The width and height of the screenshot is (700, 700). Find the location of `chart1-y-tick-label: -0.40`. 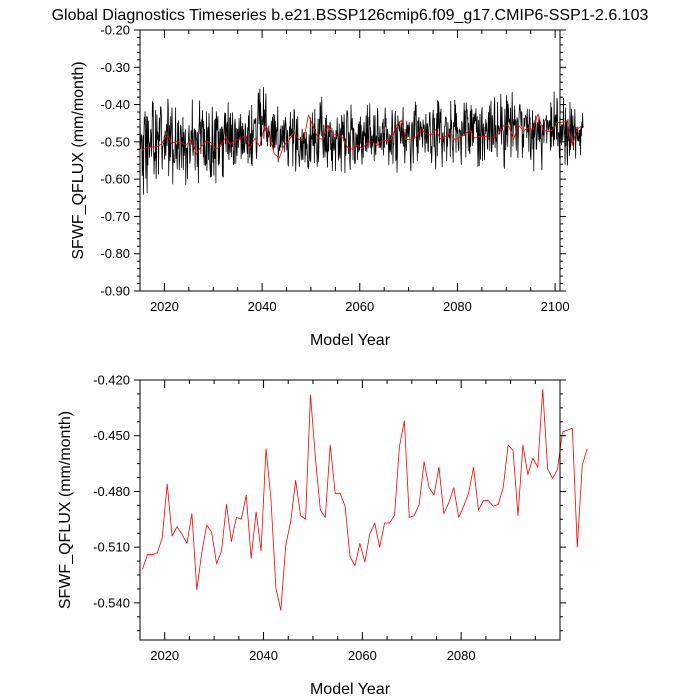

chart1-y-tick-label: -0.40 is located at coordinates (115, 104).